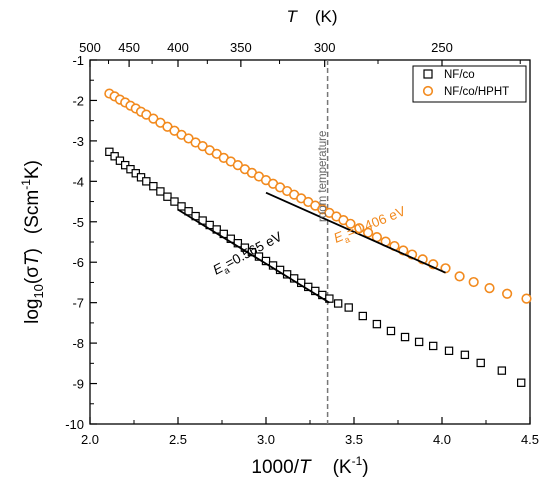 The height and width of the screenshot is (485, 550). Describe the element at coordinates (305, 467) in the screenshot. I see `x-axis-title-var: T` at that location.